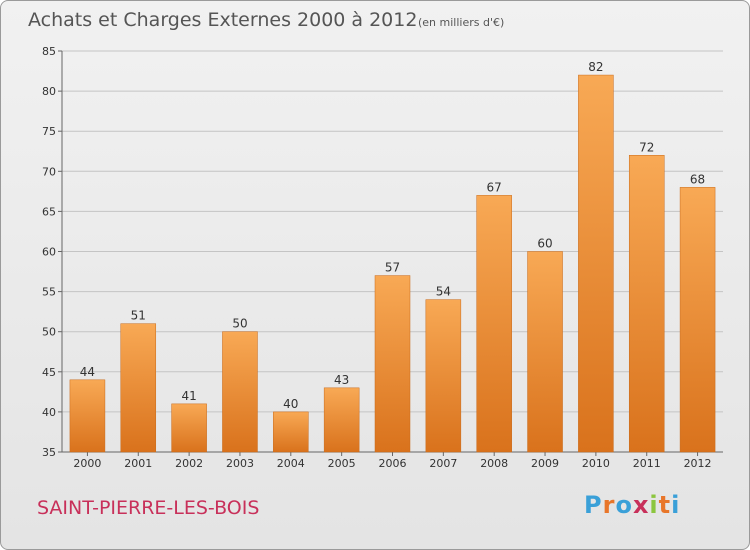 Image resolution: width=750 pixels, height=550 pixels. Describe the element at coordinates (49, 412) in the screenshot. I see `y-tick-label: 40` at that location.